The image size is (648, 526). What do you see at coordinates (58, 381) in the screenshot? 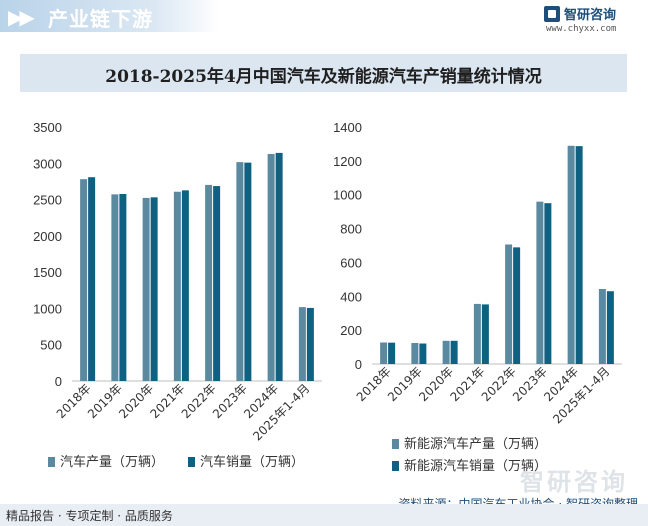
I see `left-y-tick-label: 0` at bounding box center [58, 381].